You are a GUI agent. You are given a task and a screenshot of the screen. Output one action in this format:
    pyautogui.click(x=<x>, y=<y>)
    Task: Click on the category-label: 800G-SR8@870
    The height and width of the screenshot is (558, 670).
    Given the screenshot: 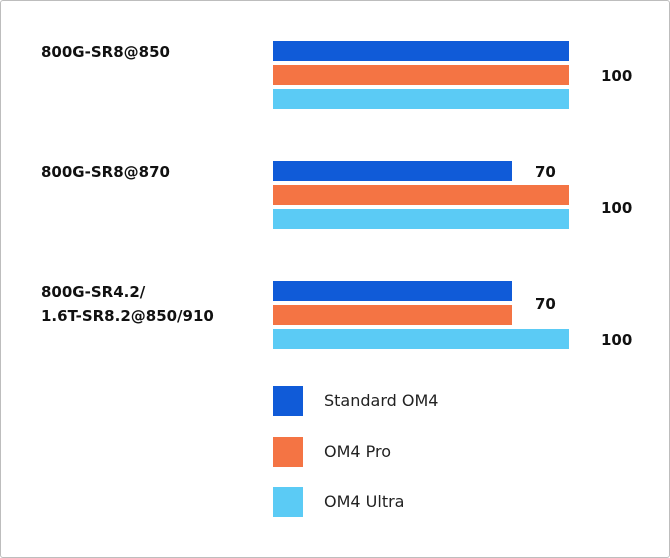 What is the action you would take?
    pyautogui.click(x=105, y=172)
    